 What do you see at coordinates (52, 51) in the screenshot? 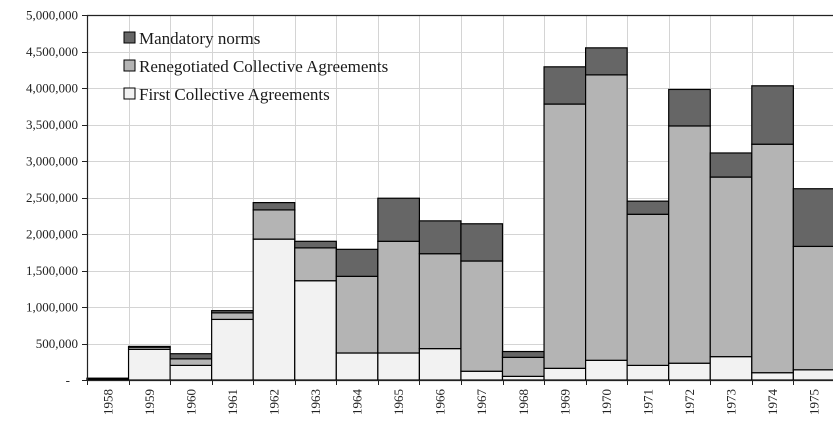
I see `y-tick-label-9: 4,500,000` at bounding box center [52, 51].